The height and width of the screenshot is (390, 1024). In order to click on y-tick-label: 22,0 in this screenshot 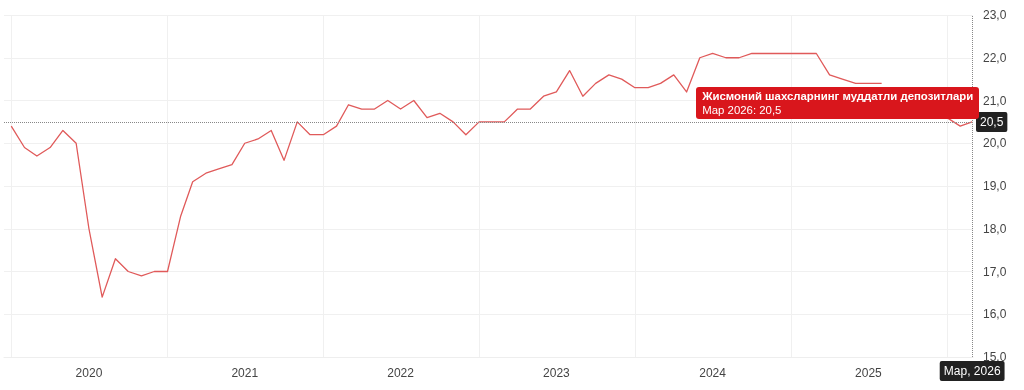, I will do `click(995, 57)`.